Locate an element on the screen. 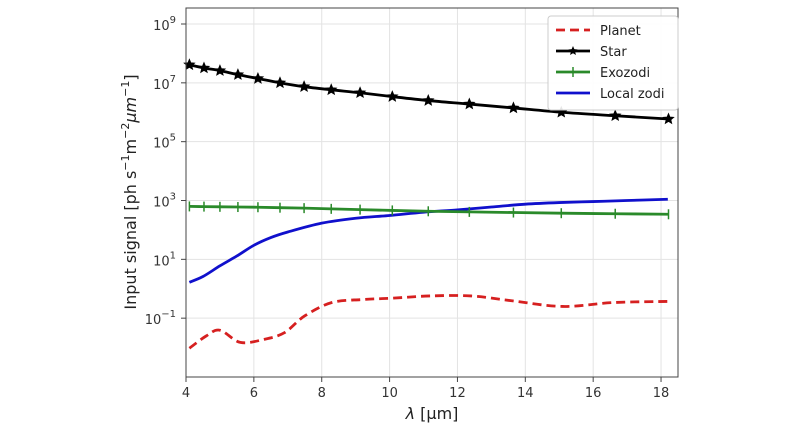  series-line-exozodi is located at coordinates (429, 210).